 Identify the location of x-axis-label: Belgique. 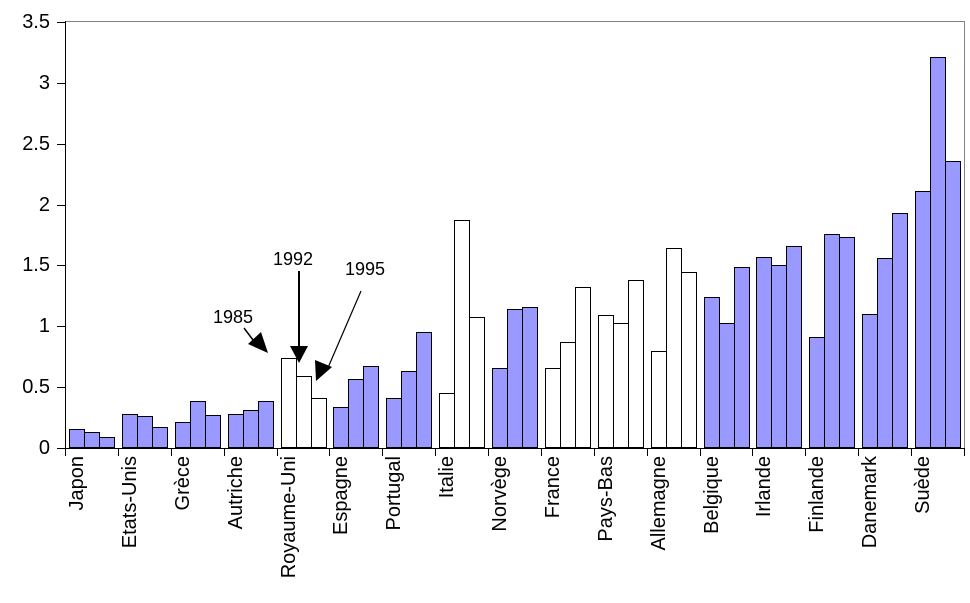
(712, 495).